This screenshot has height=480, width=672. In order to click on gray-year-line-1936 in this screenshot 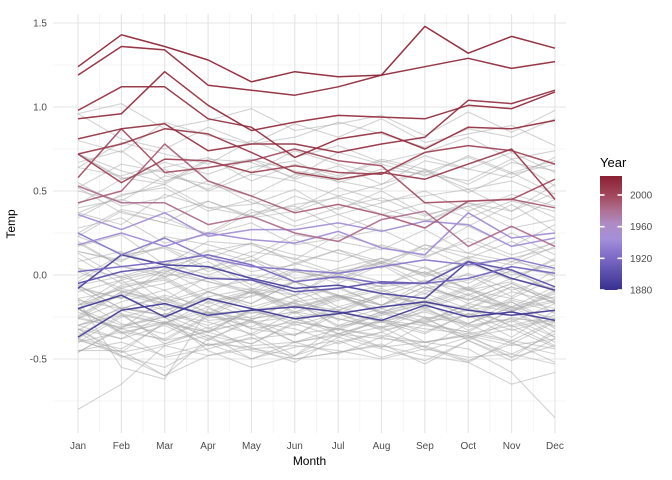, I will do `click(316, 295)`.